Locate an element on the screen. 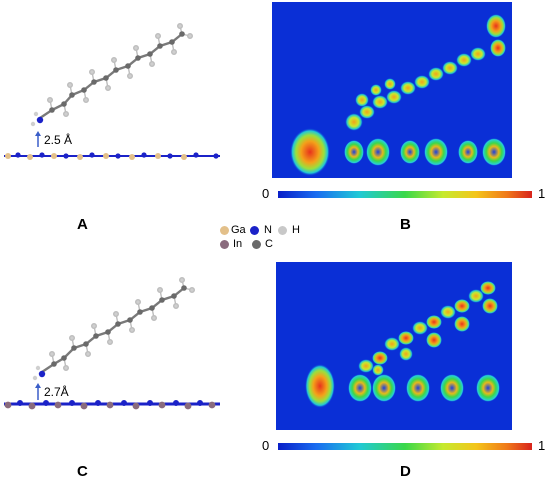  panel-letter-c: C is located at coordinates (82, 471).